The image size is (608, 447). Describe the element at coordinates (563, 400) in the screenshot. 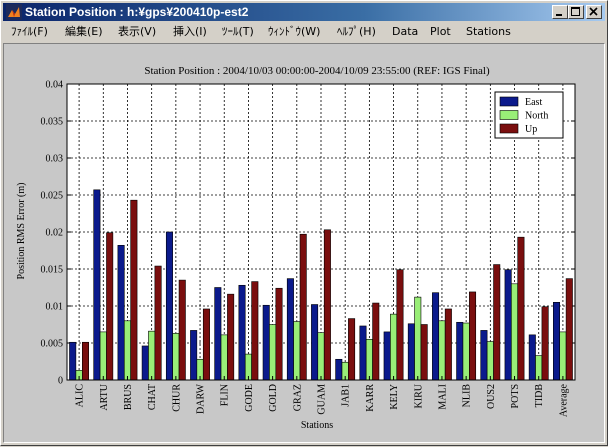

I see `x-tick-label: Average` at that location.